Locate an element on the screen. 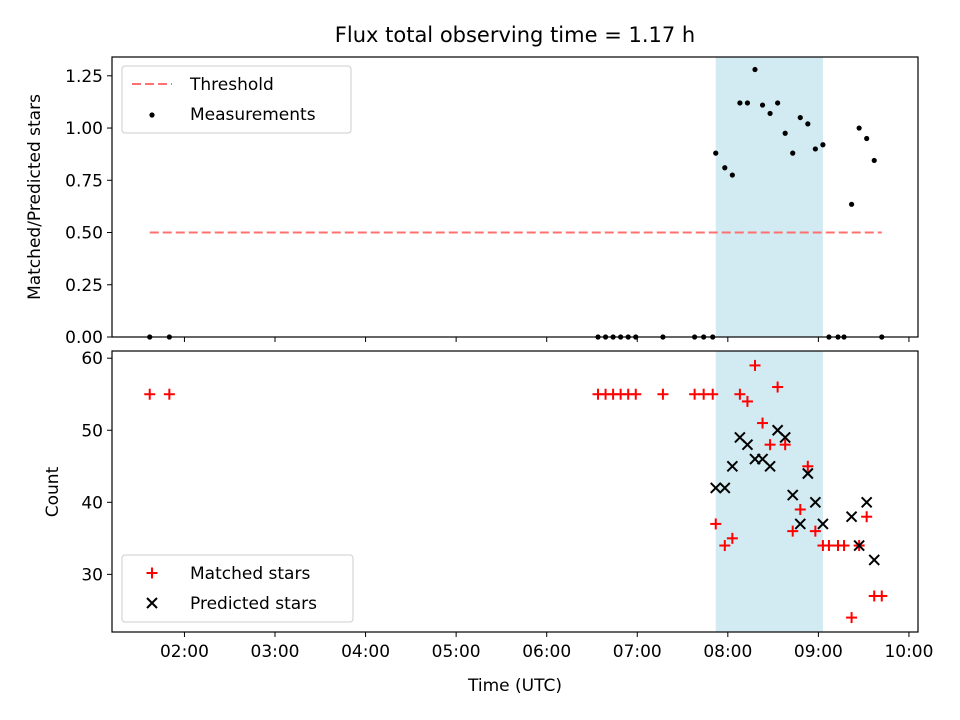 The height and width of the screenshot is (720, 960). legend-matched-label: Matched stars is located at coordinates (250, 574).